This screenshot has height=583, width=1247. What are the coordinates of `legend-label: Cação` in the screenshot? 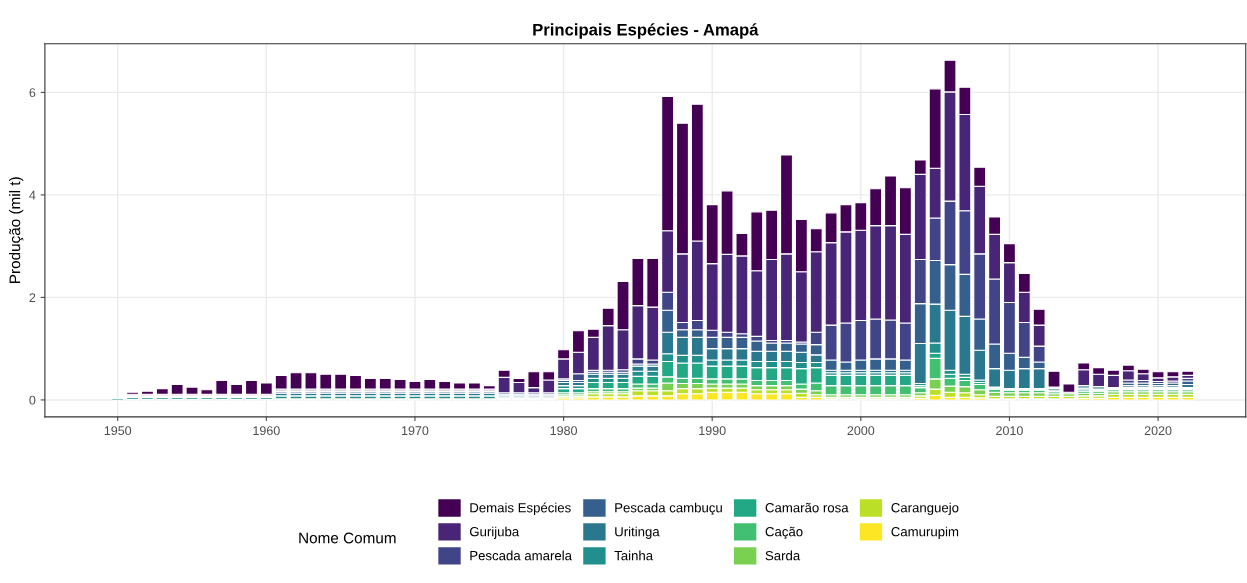 It's located at (784, 533).